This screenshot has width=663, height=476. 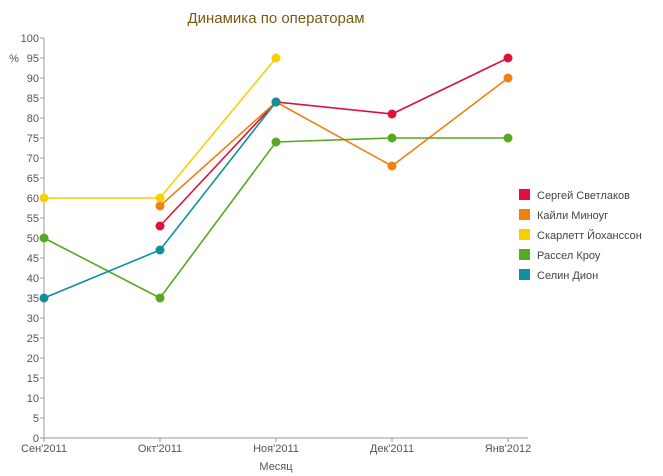 I want to click on y-tick-label: 65, so click(x=33, y=179).